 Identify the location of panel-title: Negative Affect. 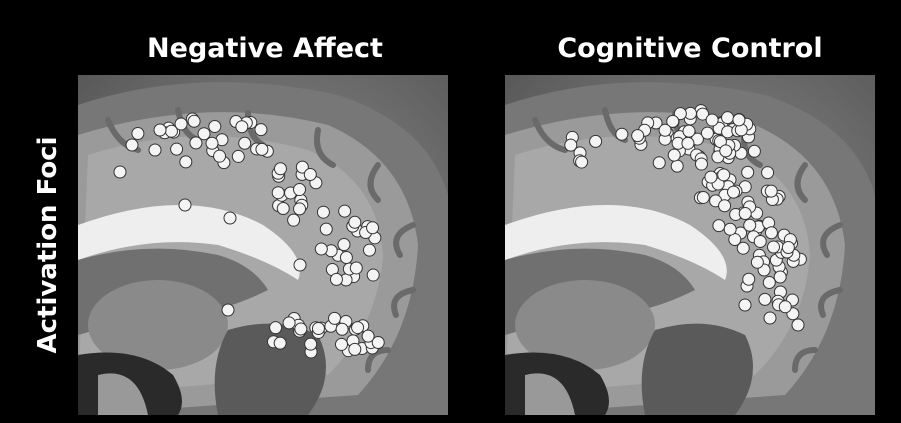
(265, 48).